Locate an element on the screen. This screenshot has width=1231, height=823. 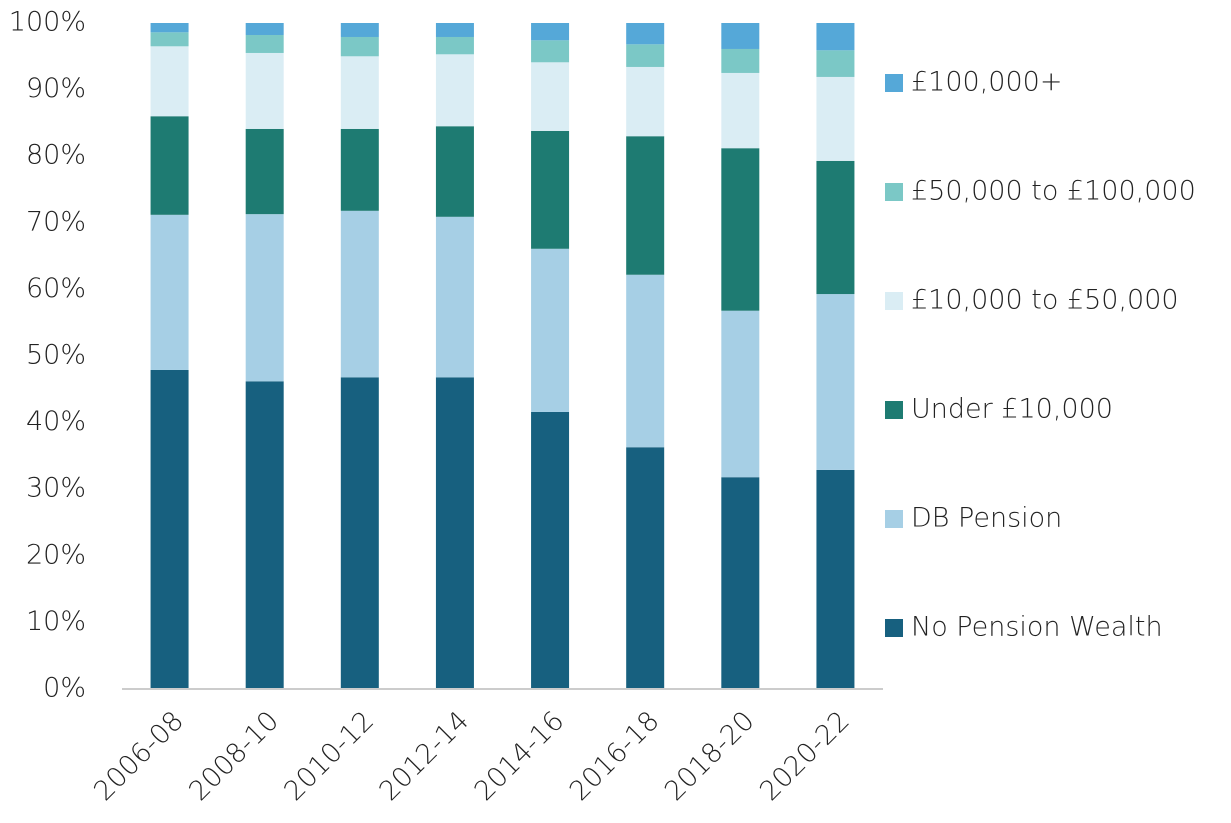
x-tick-label: 2012-14 is located at coordinates (424, 756).